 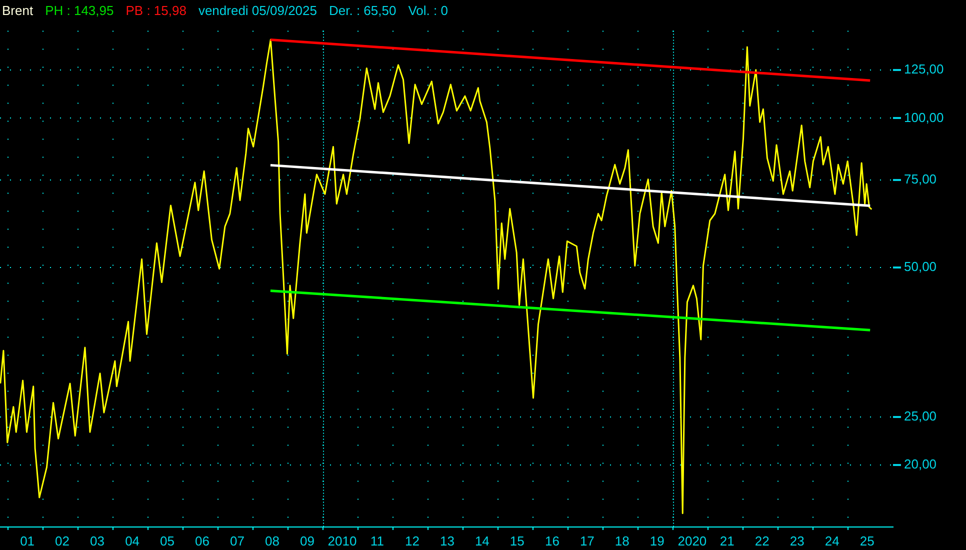 I want to click on x-tick-label: 15, so click(x=517, y=540).